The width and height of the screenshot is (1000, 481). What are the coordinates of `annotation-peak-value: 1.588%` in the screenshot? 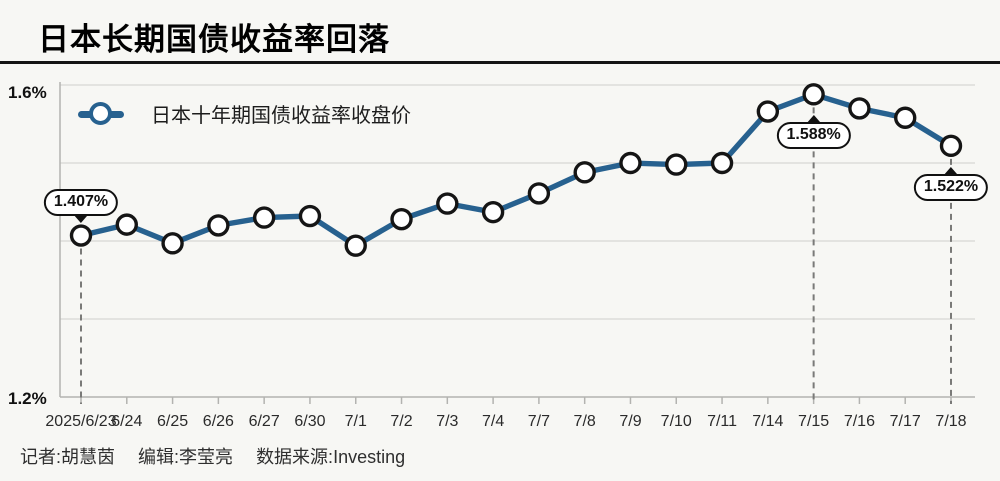 It's located at (813, 136).